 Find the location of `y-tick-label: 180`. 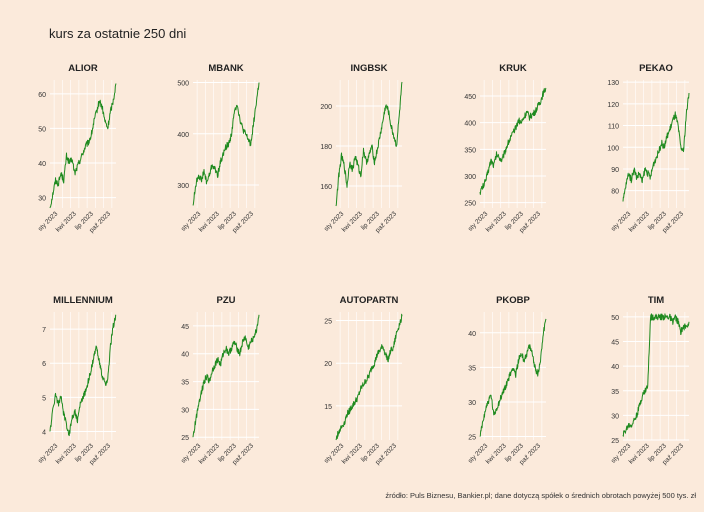

y-tick-label: 180 is located at coordinates (326, 147).